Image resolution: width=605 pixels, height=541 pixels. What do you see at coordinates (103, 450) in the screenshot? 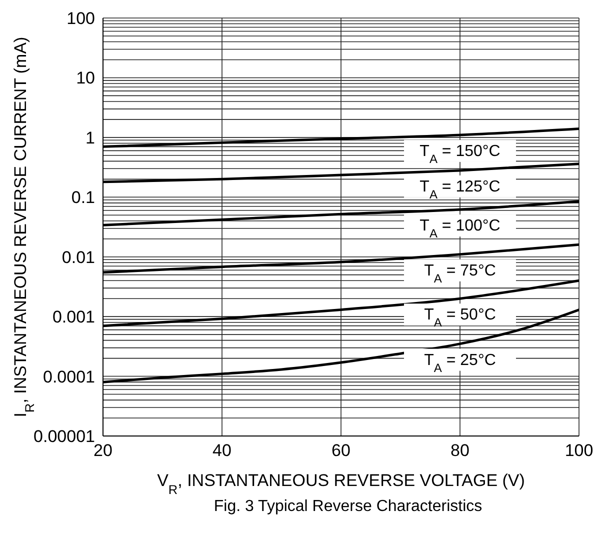
I see `x-tick-label: 20` at bounding box center [103, 450].